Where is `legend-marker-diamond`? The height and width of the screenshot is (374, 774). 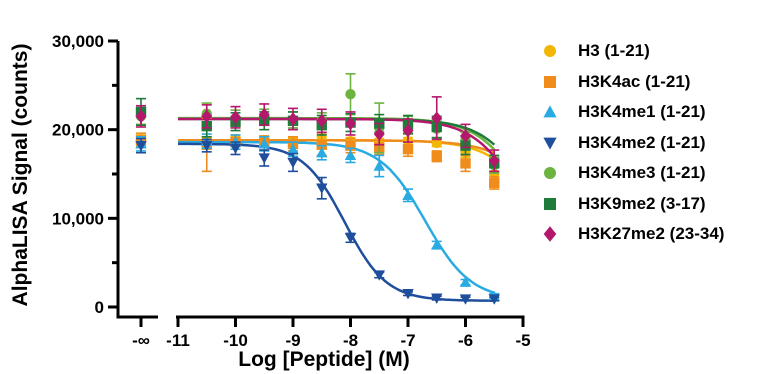
legend-marker-diamond is located at coordinates (550, 234).